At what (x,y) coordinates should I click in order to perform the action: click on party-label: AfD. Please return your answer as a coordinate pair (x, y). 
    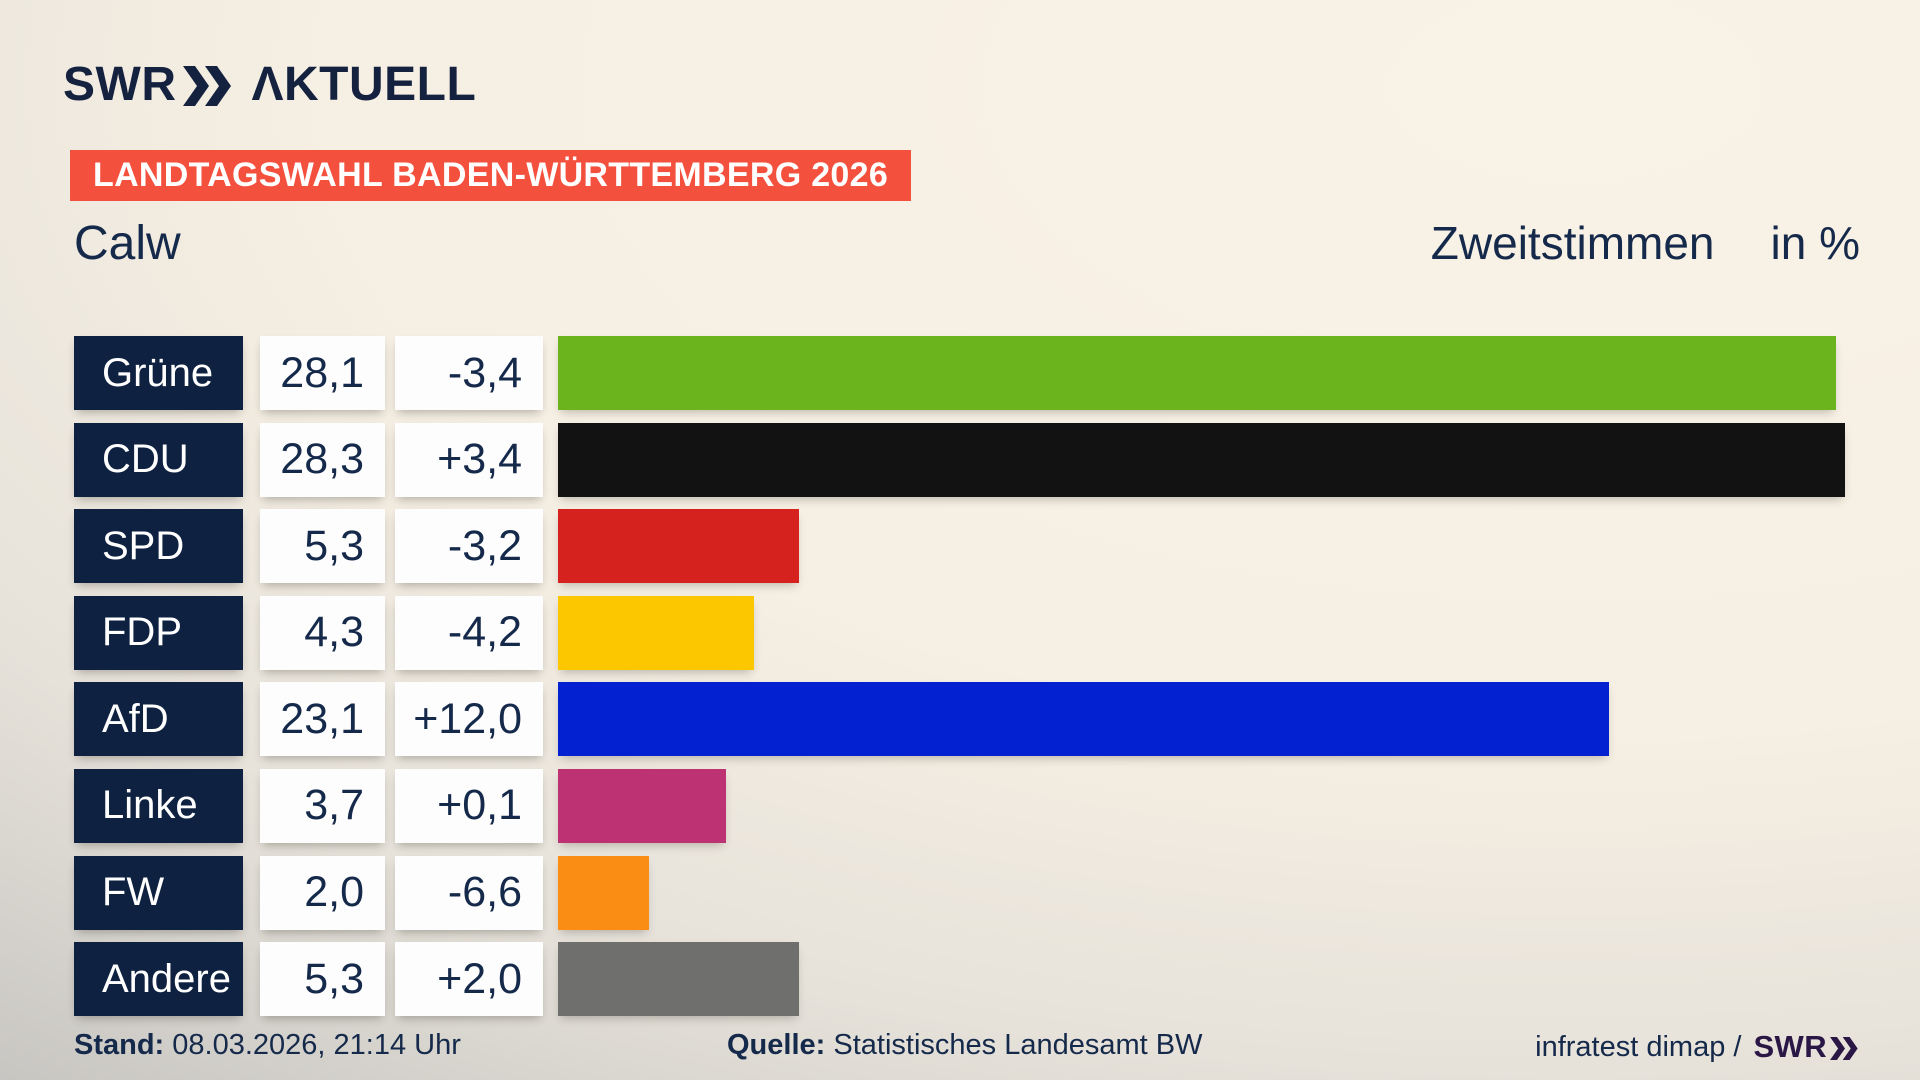
    Looking at the image, I should click on (158, 719).